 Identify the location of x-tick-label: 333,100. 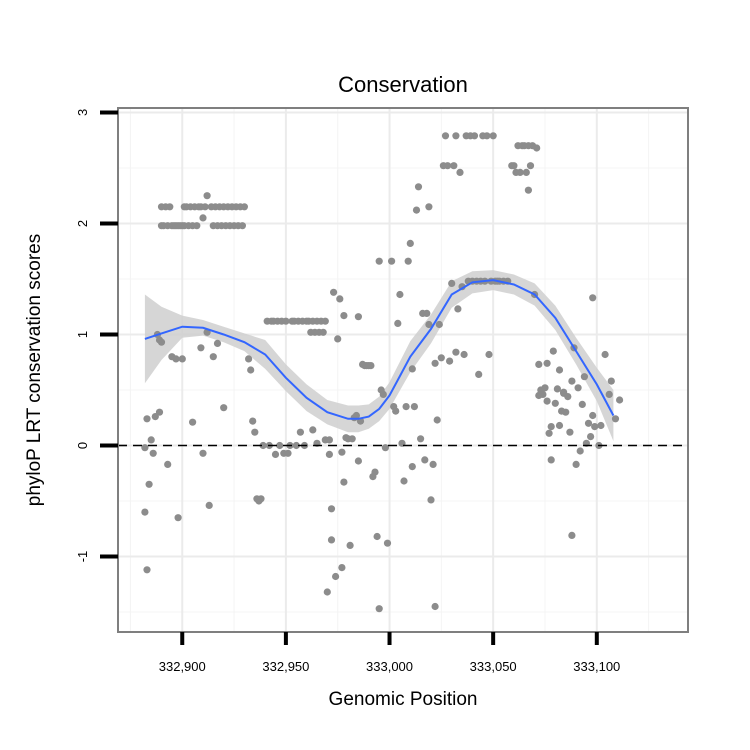
(596, 666).